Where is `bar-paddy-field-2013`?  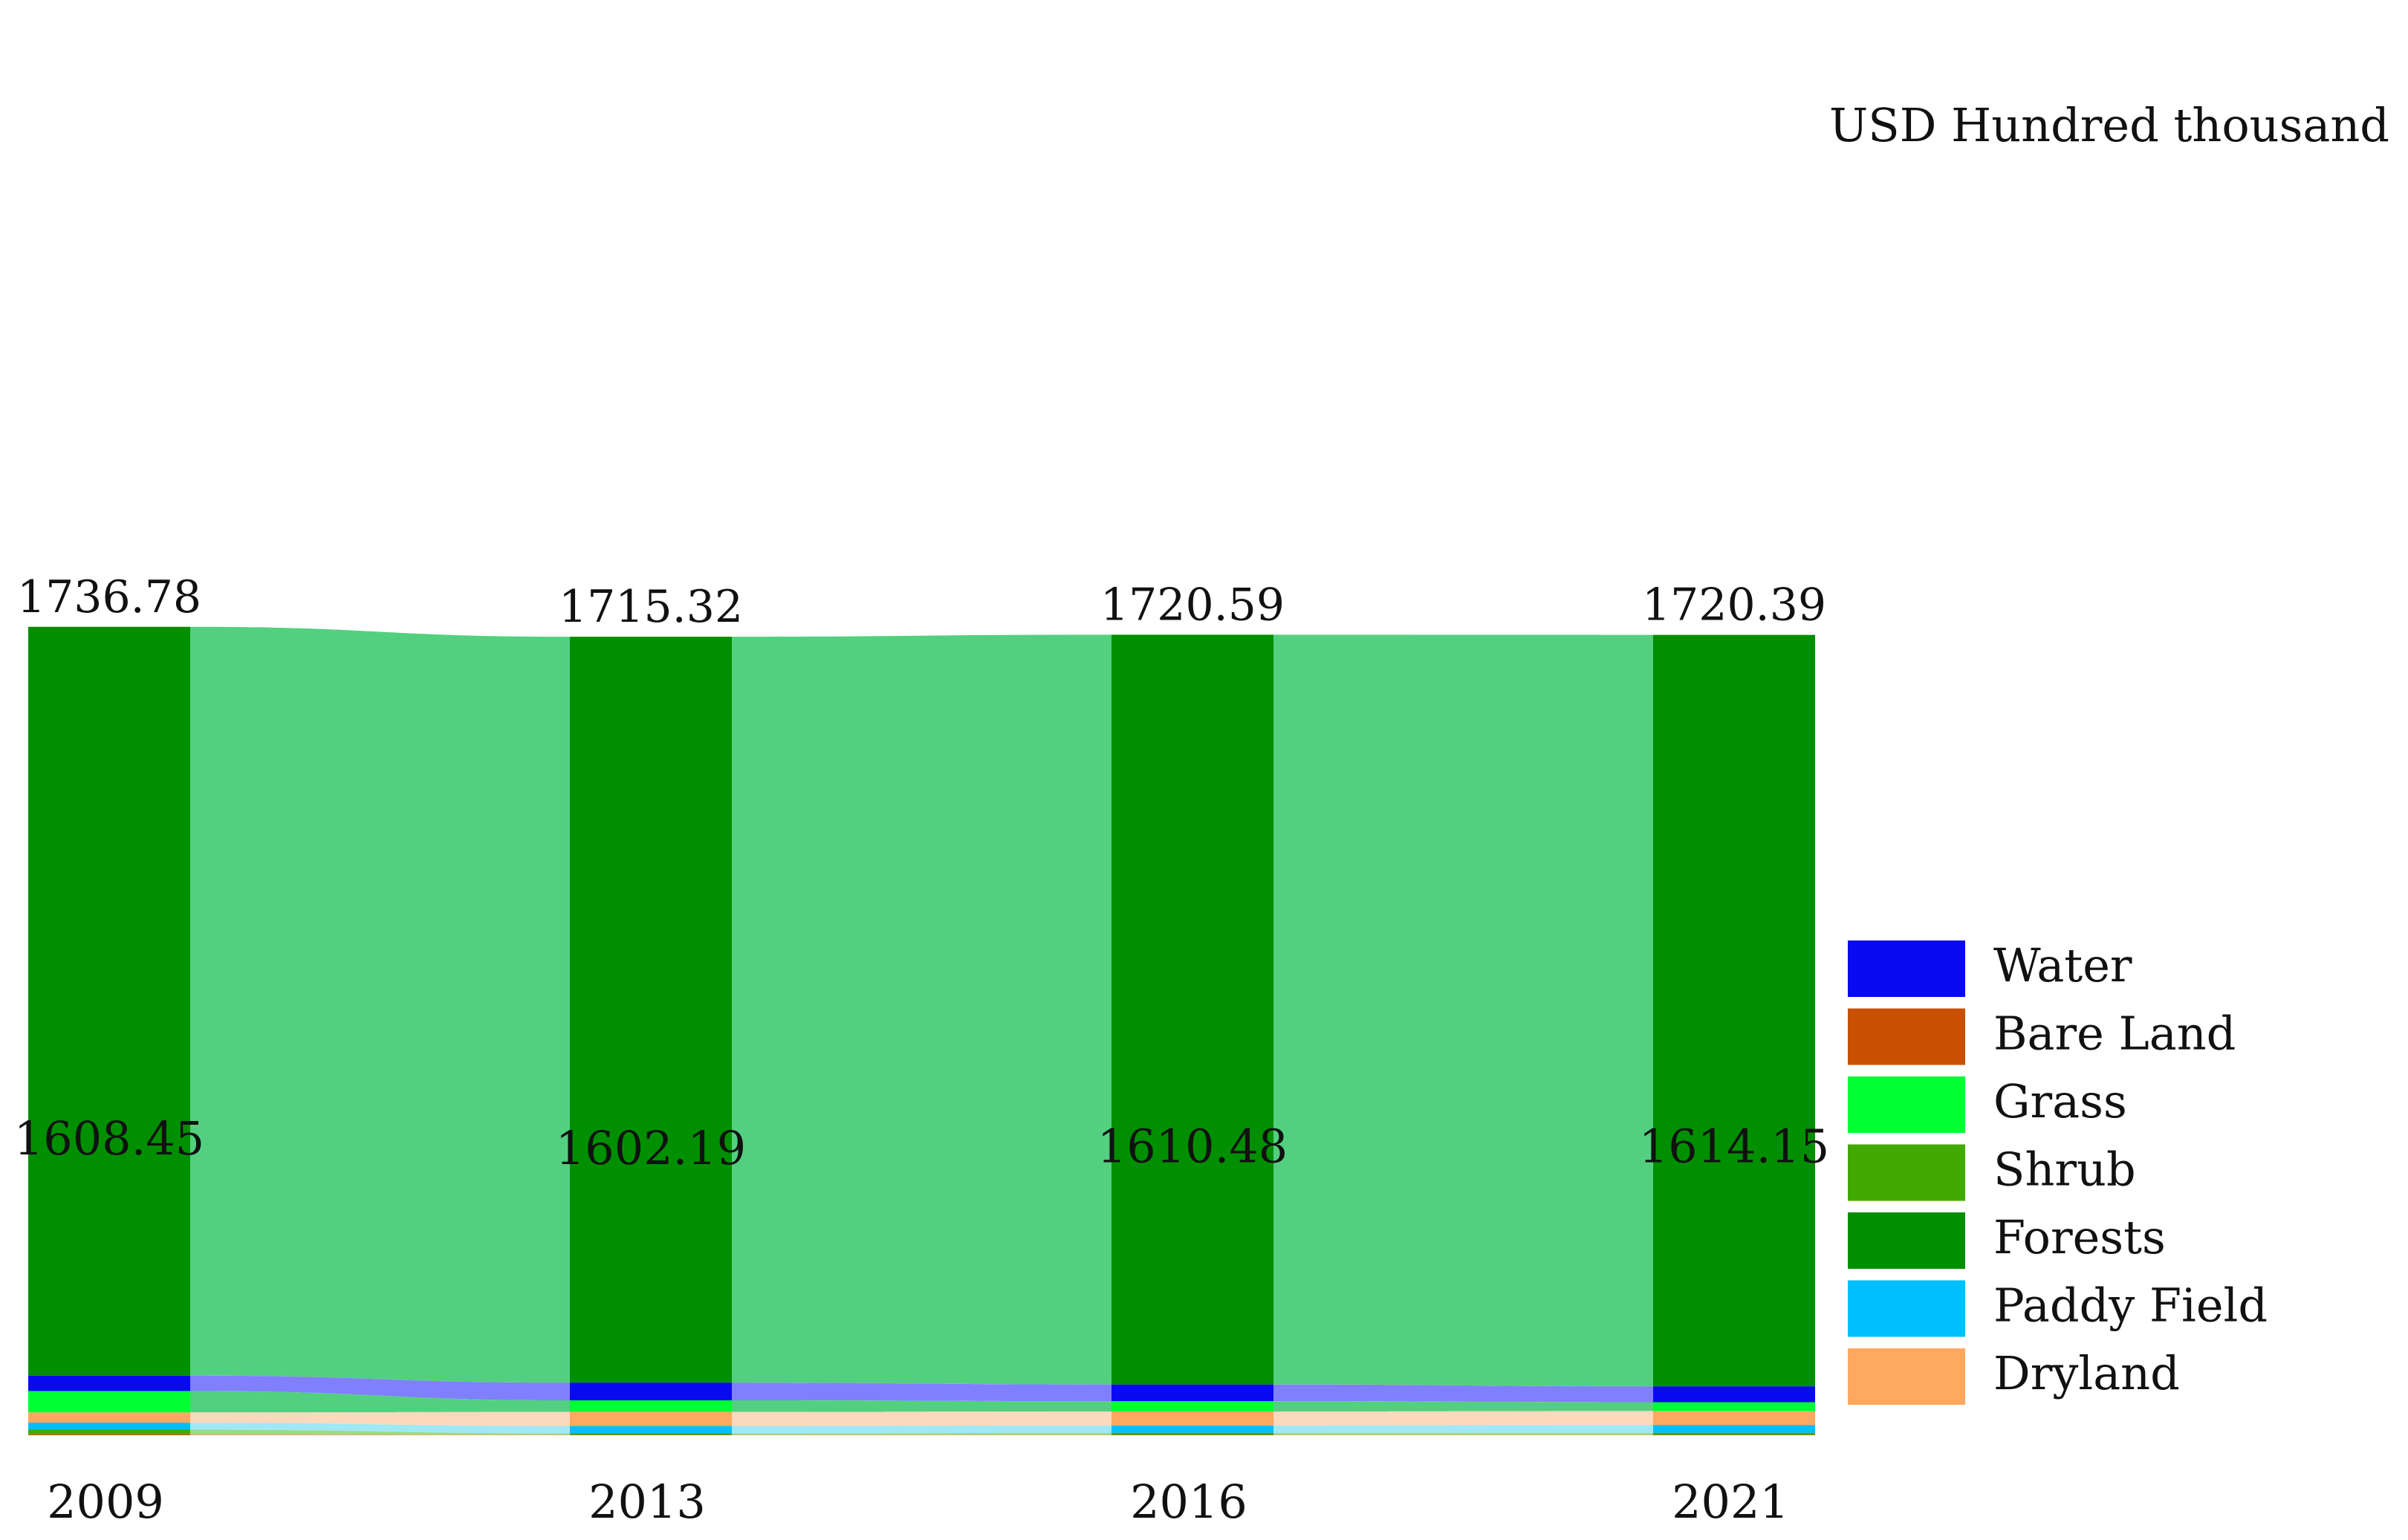 bar-paddy-field-2013 is located at coordinates (651, 1430).